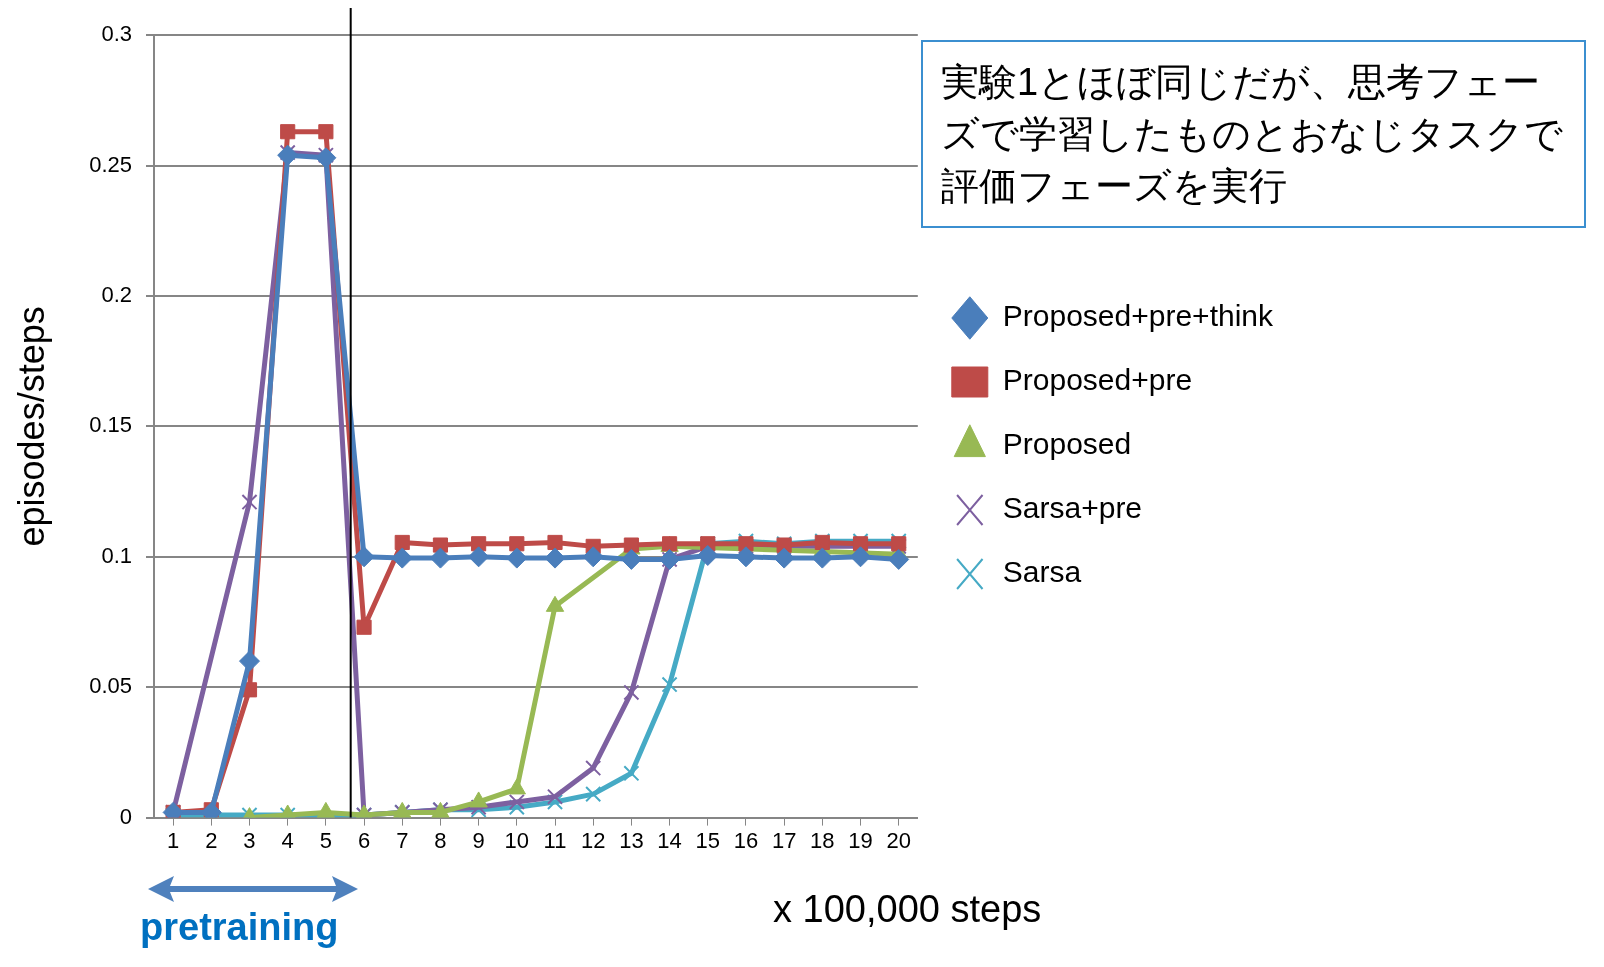 The width and height of the screenshot is (1604, 967). I want to click on x-tick-label: 9, so click(478, 840).